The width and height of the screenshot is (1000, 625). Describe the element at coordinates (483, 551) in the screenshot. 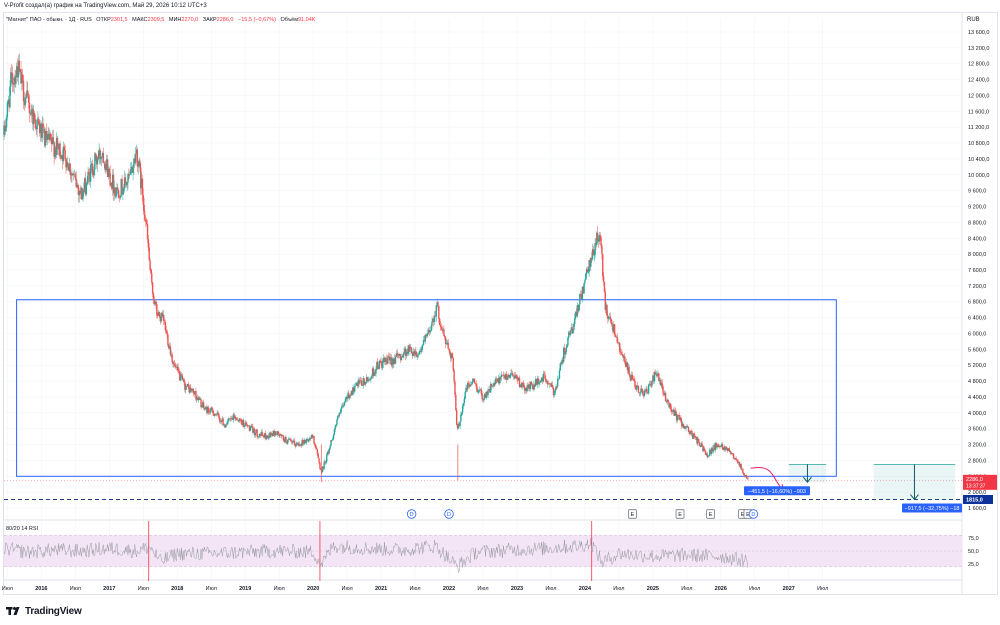

I see `rsi-band-fill` at that location.